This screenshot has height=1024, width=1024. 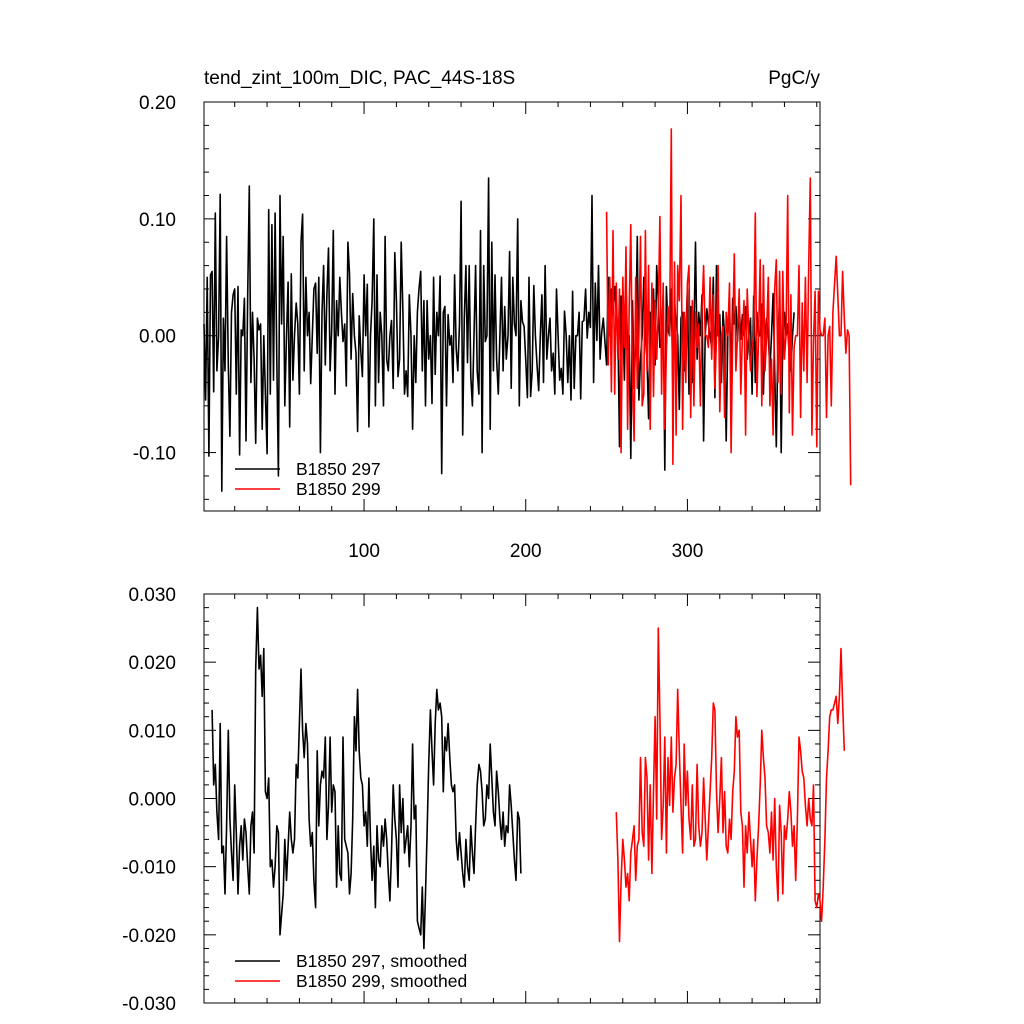 What do you see at coordinates (338, 469) in the screenshot?
I see `legend-label: B1850 297` at bounding box center [338, 469].